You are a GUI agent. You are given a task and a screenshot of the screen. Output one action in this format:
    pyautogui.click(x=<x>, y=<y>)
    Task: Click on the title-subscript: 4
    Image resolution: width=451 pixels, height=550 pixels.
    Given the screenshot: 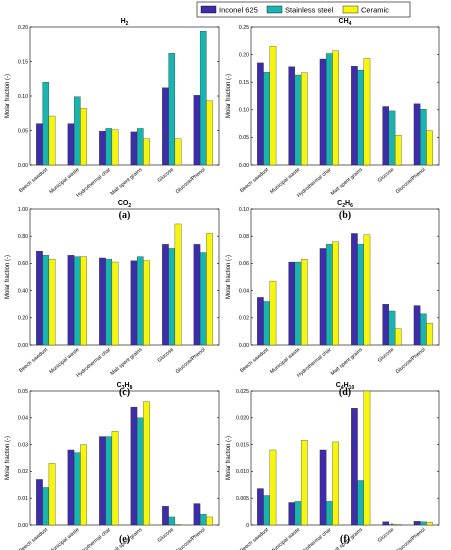 What is the action you would take?
    pyautogui.click(x=350, y=24)
    